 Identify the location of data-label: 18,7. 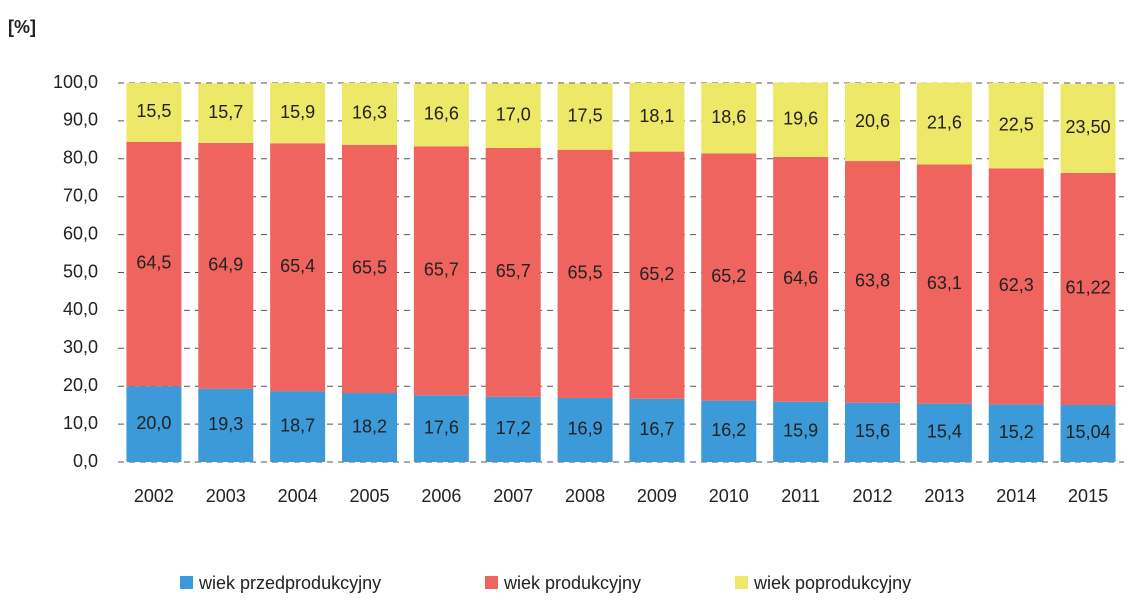
(297, 425).